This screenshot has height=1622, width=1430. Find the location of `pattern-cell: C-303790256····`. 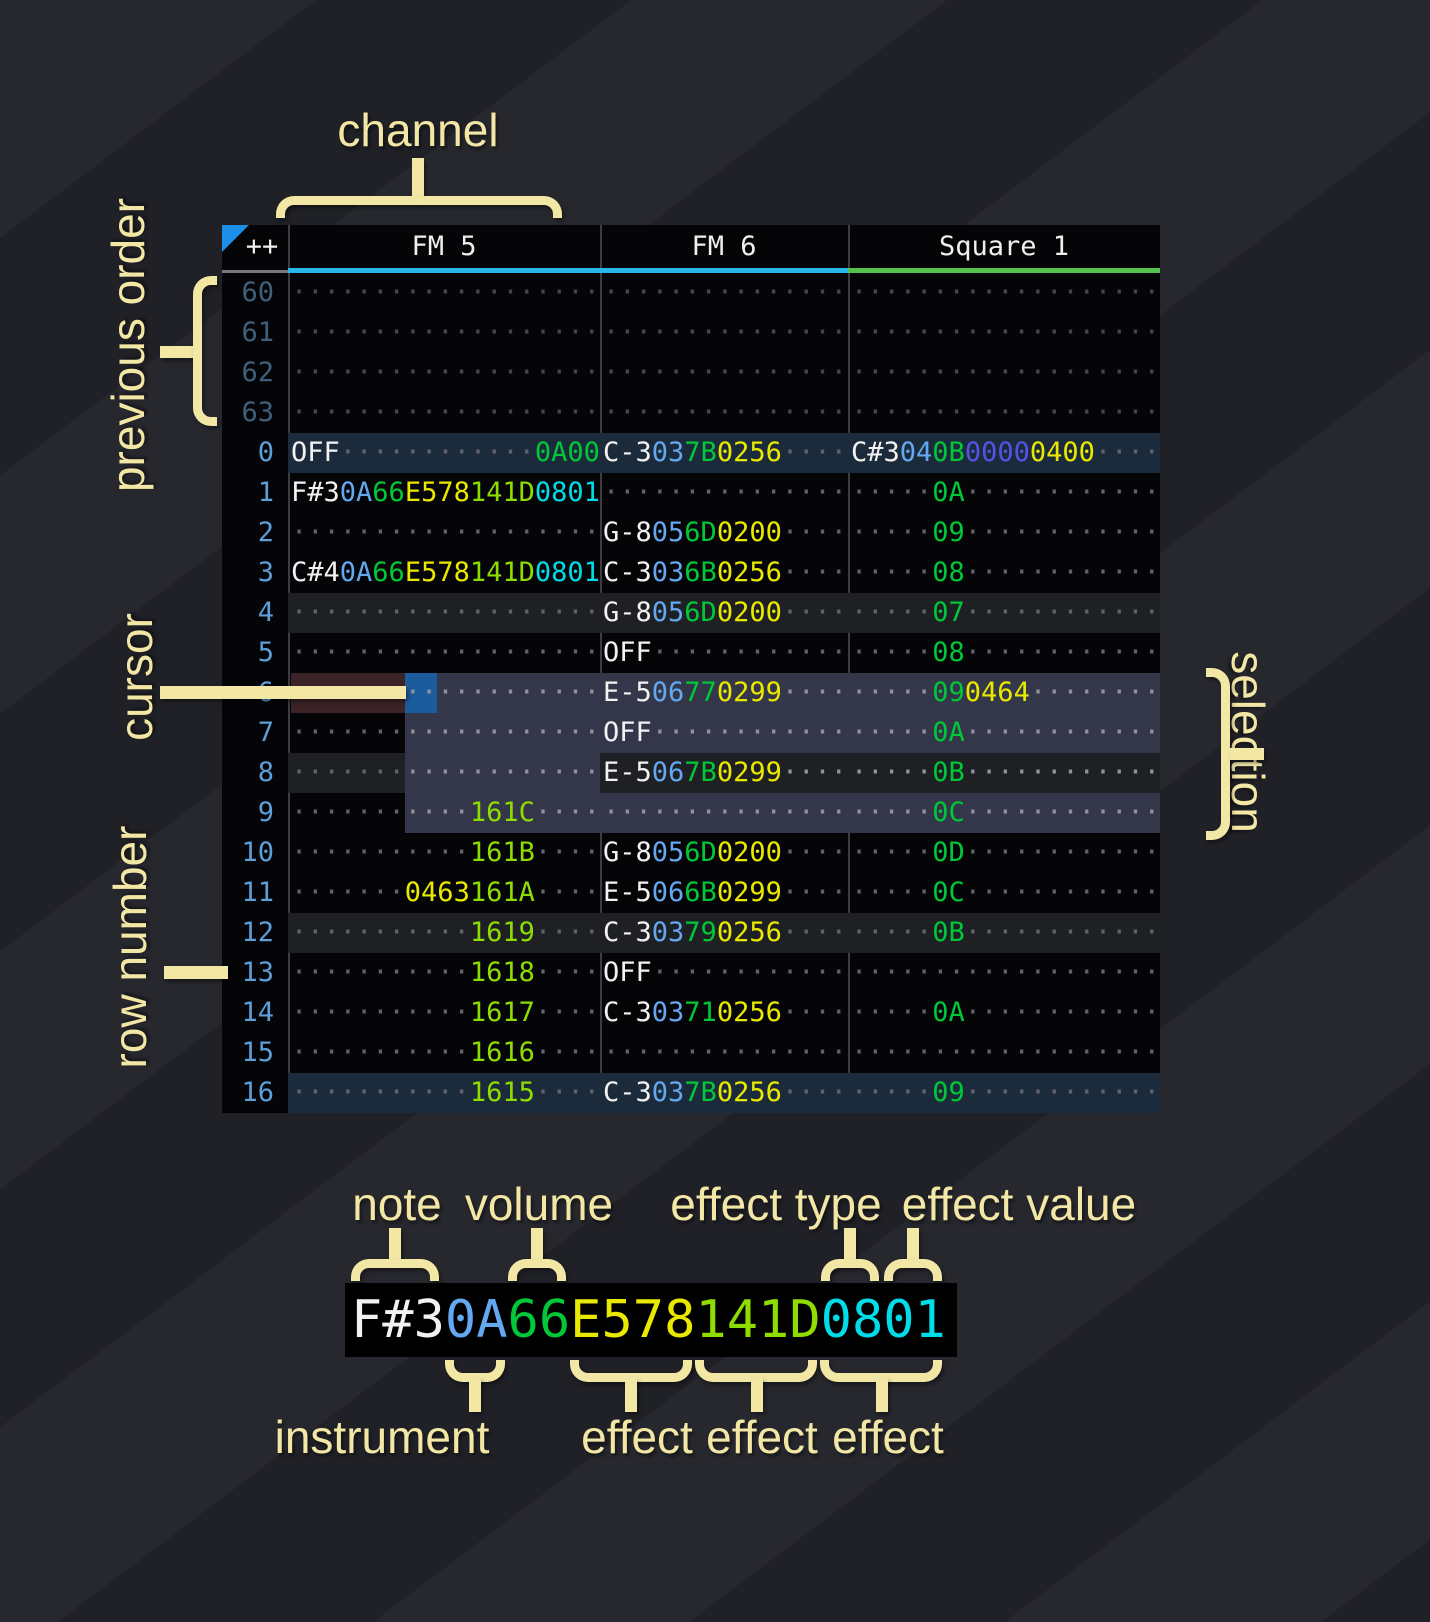

pattern-cell: C-303790256···· is located at coordinates (724, 933).